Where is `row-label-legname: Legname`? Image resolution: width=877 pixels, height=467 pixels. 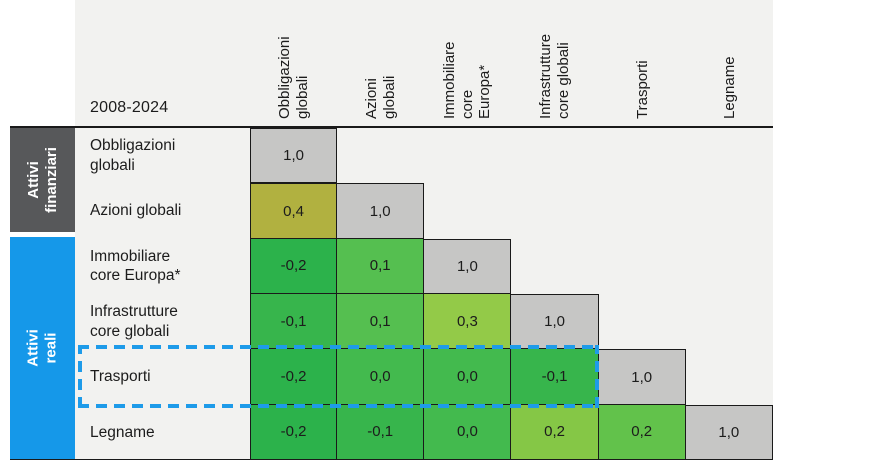 row-label-legname: Legname is located at coordinates (122, 432).